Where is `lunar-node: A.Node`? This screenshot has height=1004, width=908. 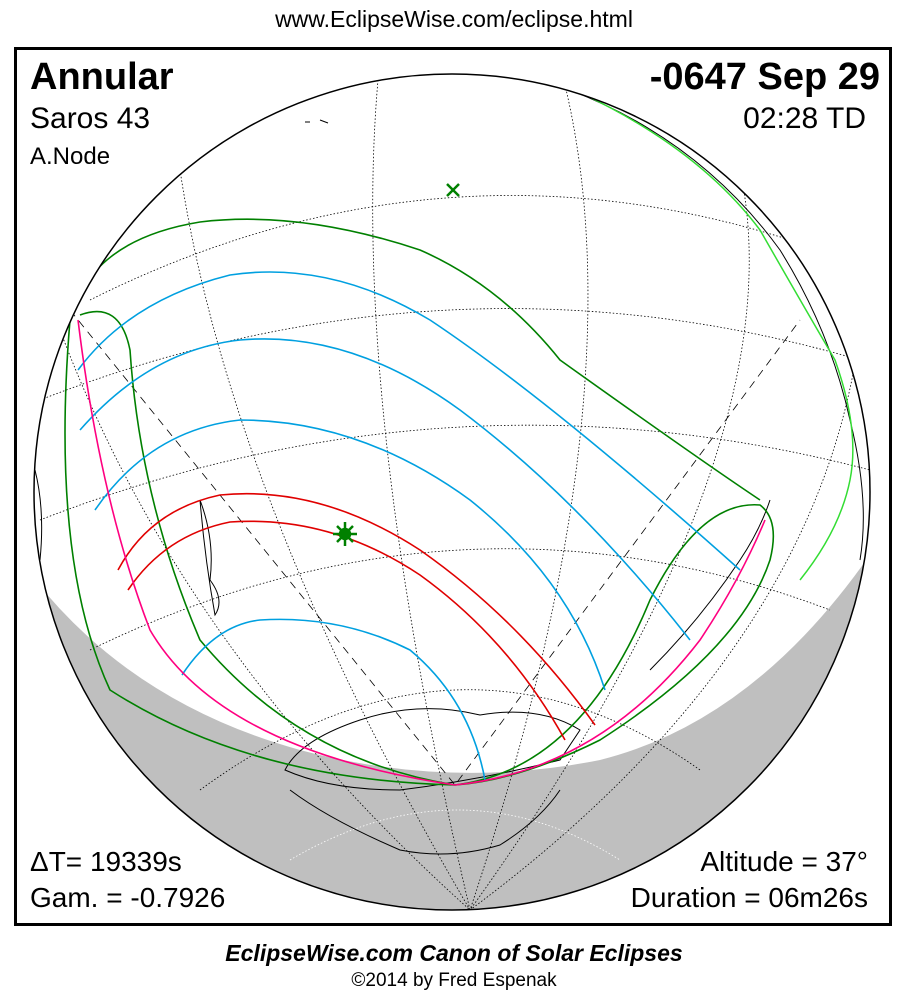
lunar-node: A.Node is located at coordinates (70, 156).